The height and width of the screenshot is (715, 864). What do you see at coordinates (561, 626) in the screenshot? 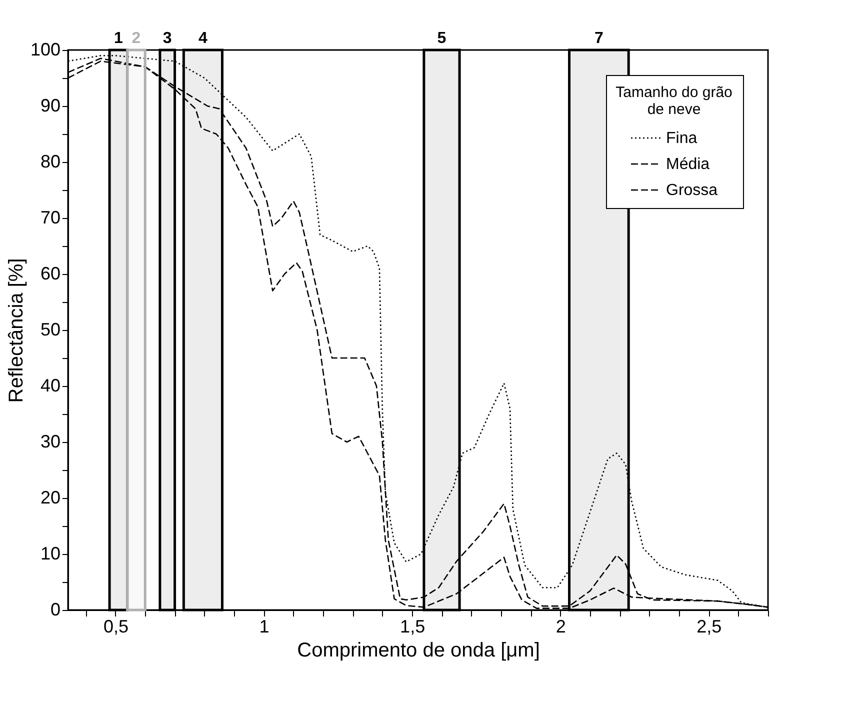
I see `x-tick-label: 2` at bounding box center [561, 626].